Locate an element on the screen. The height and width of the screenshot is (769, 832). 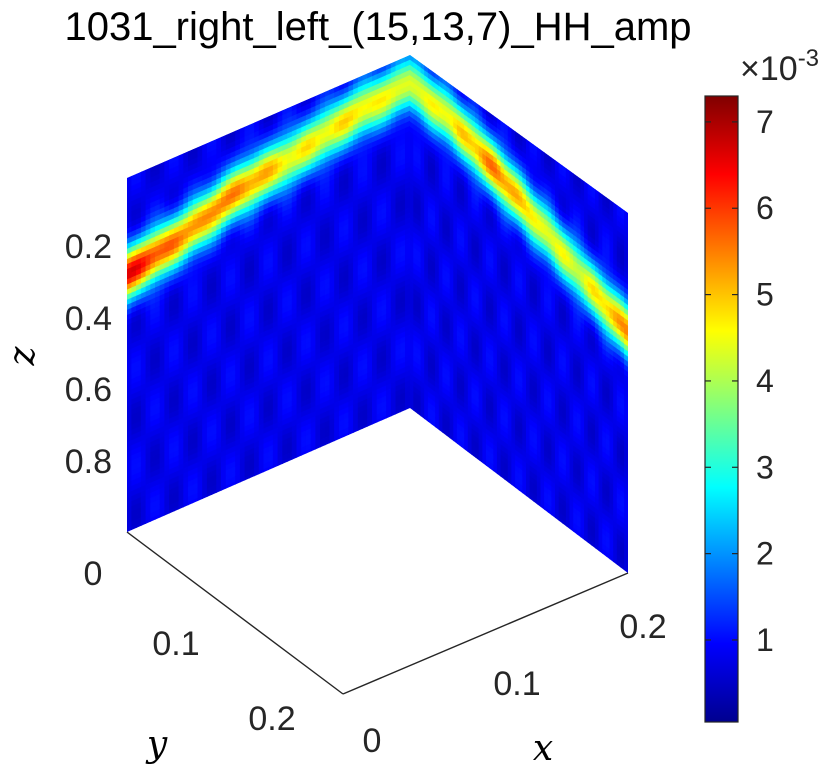
floor-axes is located at coordinates (377, 613).